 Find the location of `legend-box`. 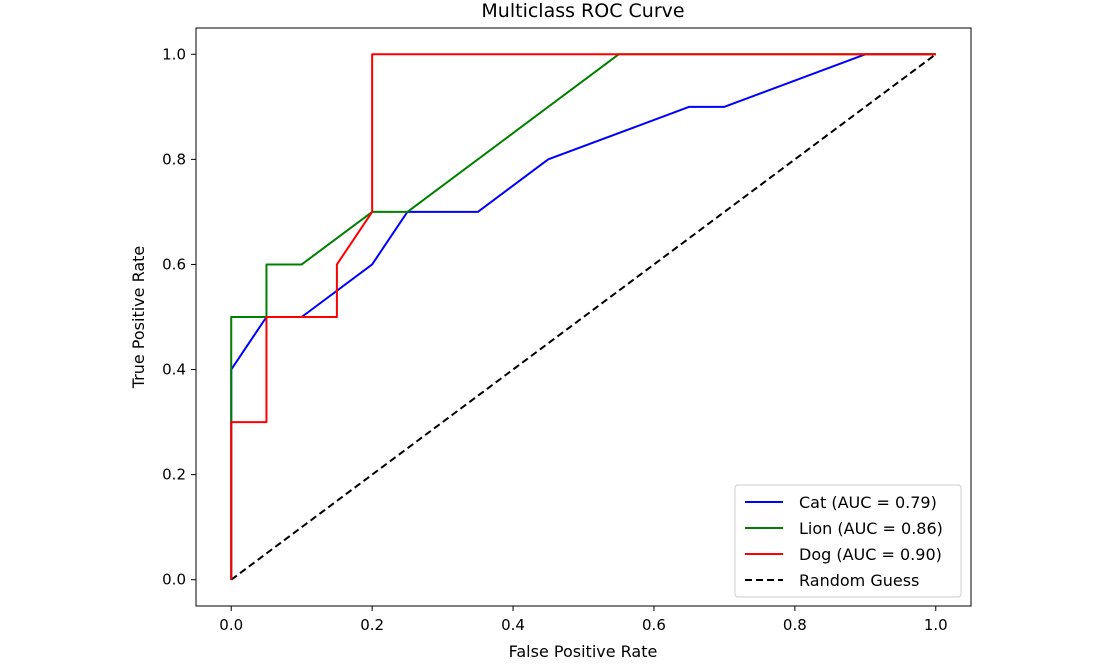

legend-box is located at coordinates (848, 541).